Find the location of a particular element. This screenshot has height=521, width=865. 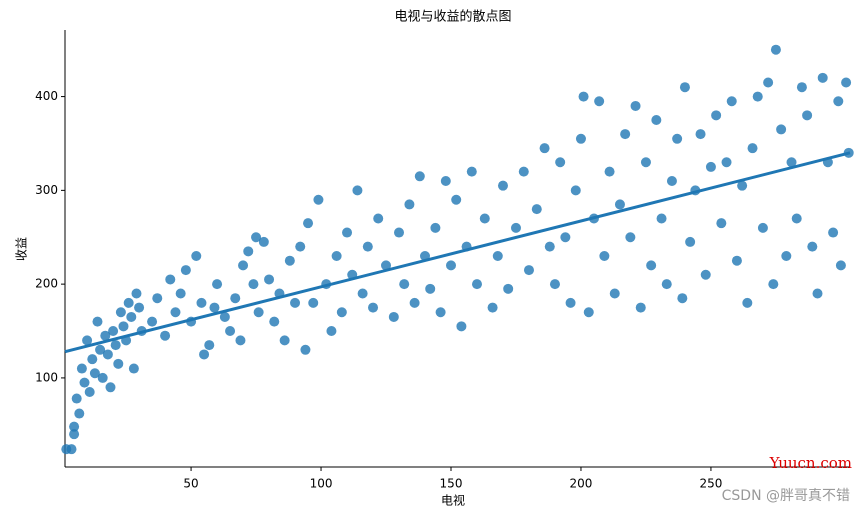

x-tick-label: 50 is located at coordinates (190, 484).